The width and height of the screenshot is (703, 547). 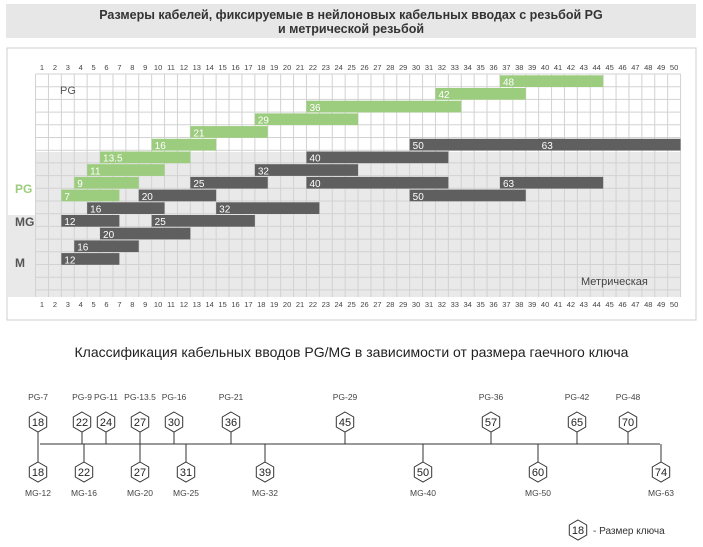 I want to click on x-tick-label-bottom: 50, so click(x=674, y=304).